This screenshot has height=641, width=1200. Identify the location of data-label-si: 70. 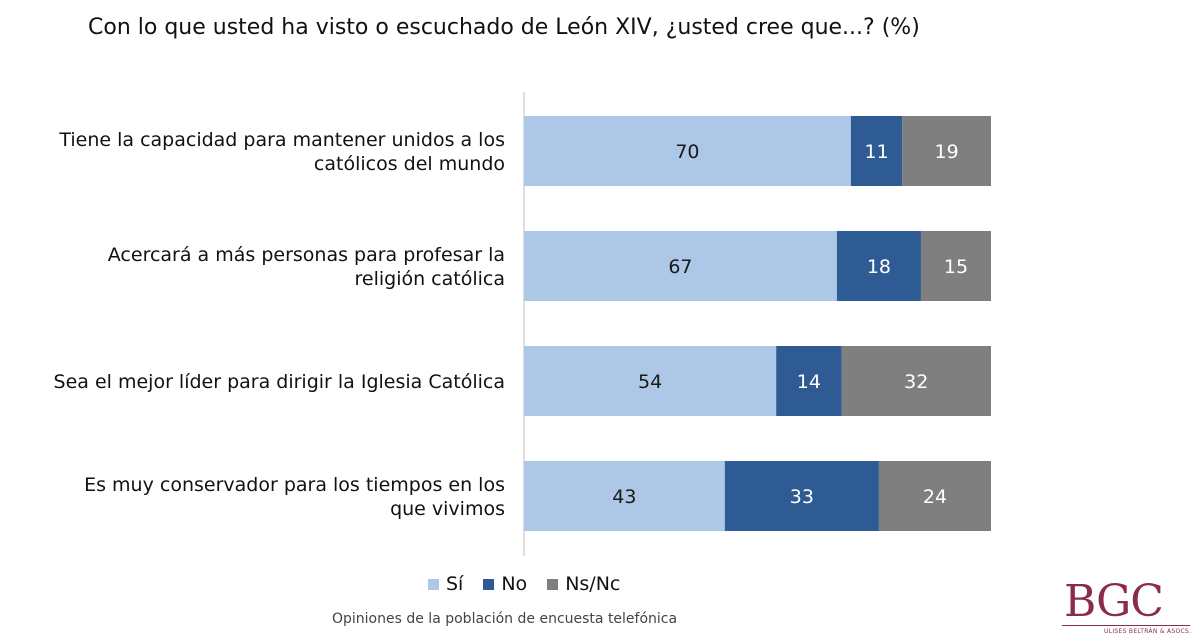
(687, 152).